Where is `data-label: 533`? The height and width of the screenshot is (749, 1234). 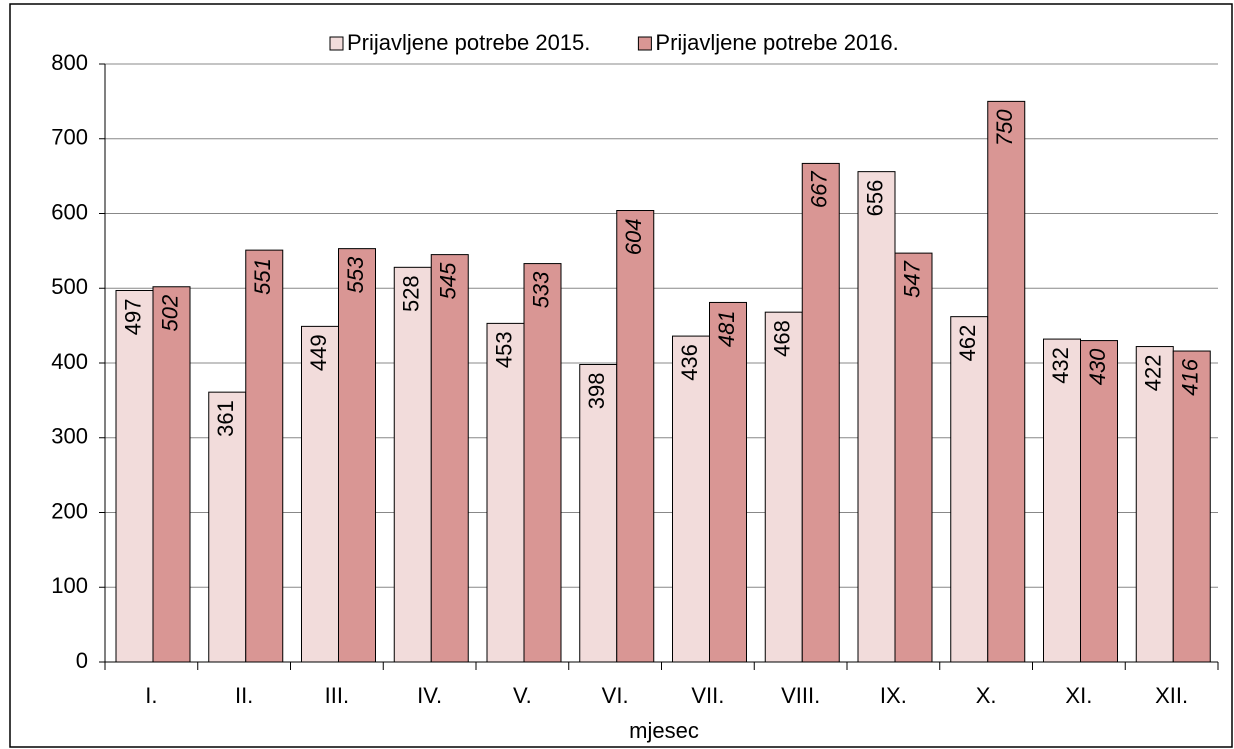 data-label: 533 is located at coordinates (540, 289).